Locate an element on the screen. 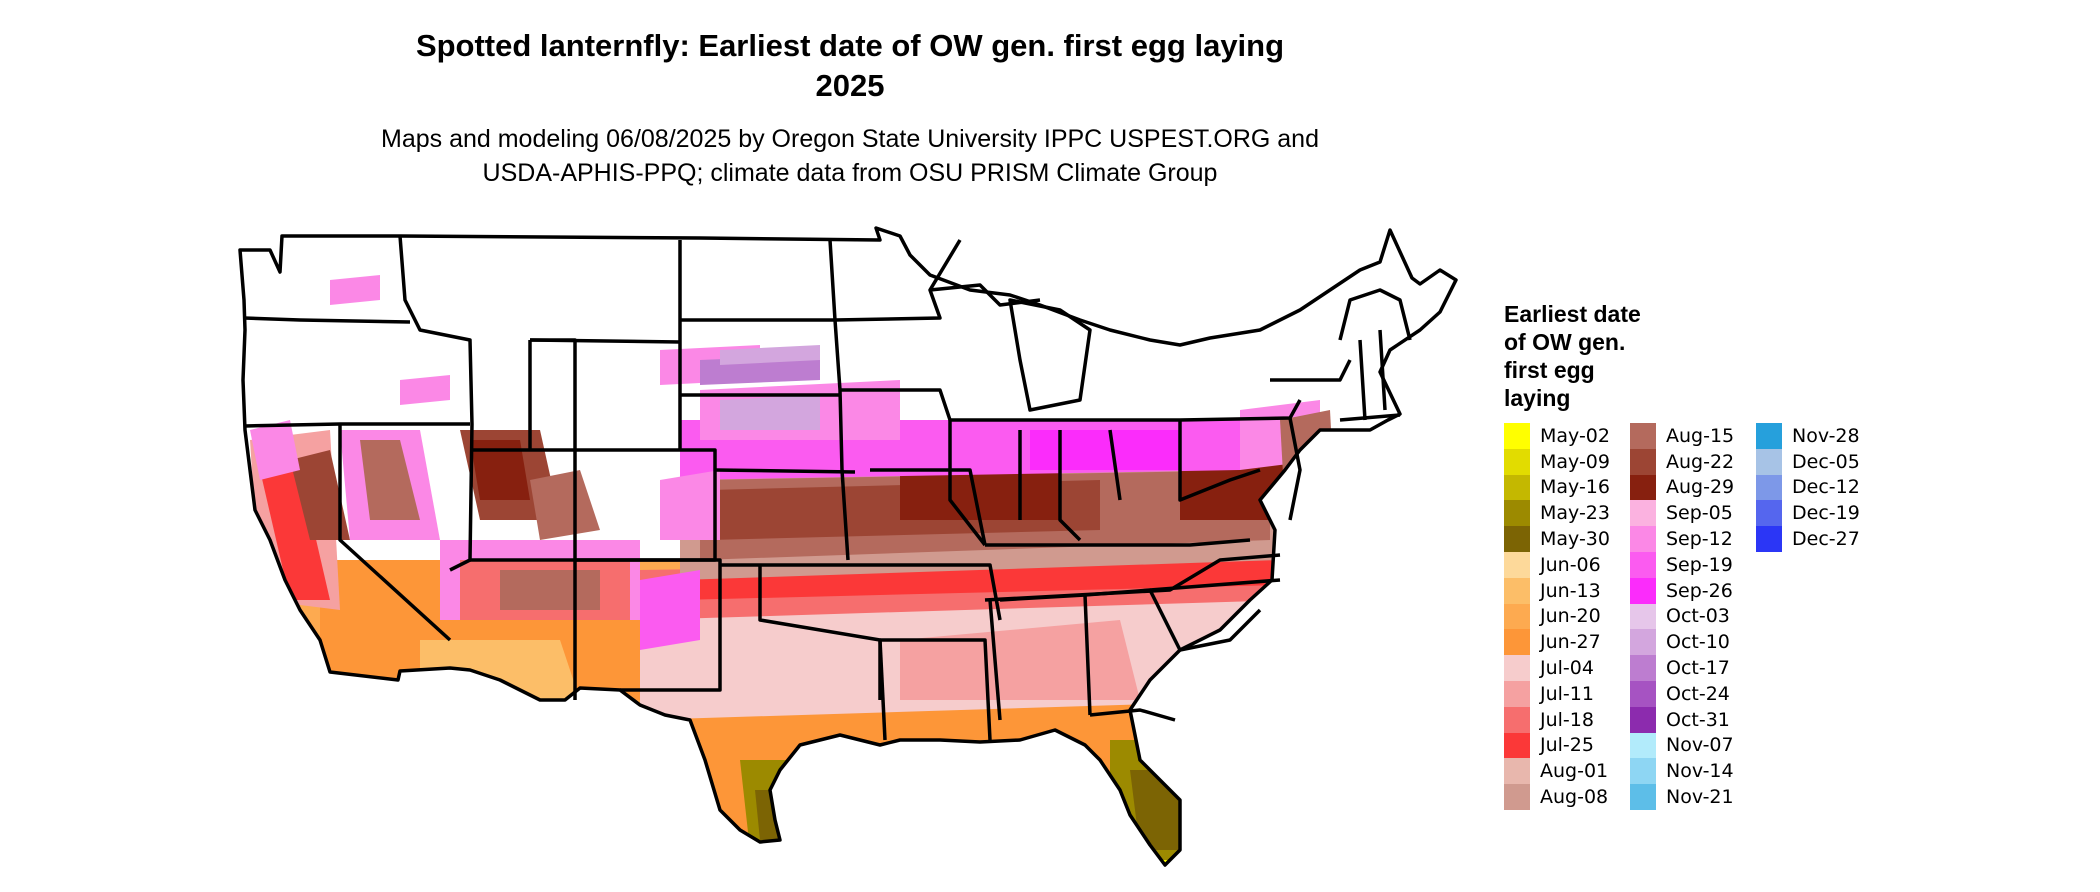 Image resolution: width=2100 pixels, height=892 pixels. legend-item: May-09 is located at coordinates (1567, 461).